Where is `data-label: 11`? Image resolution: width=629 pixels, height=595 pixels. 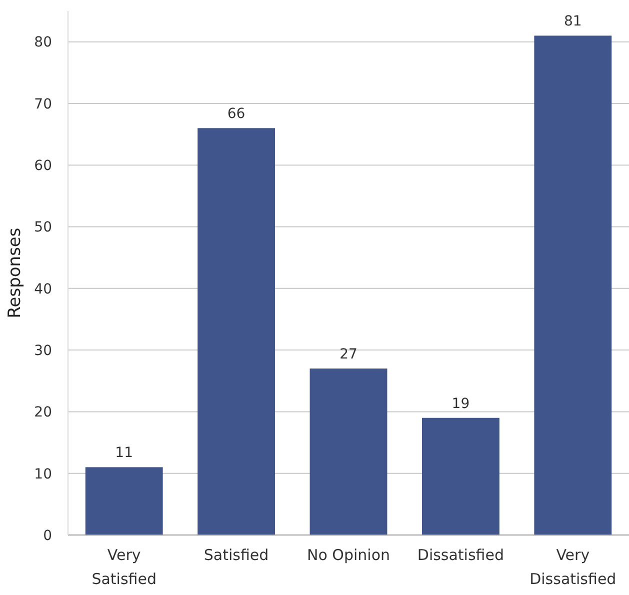 data-label: 11 is located at coordinates (124, 453).